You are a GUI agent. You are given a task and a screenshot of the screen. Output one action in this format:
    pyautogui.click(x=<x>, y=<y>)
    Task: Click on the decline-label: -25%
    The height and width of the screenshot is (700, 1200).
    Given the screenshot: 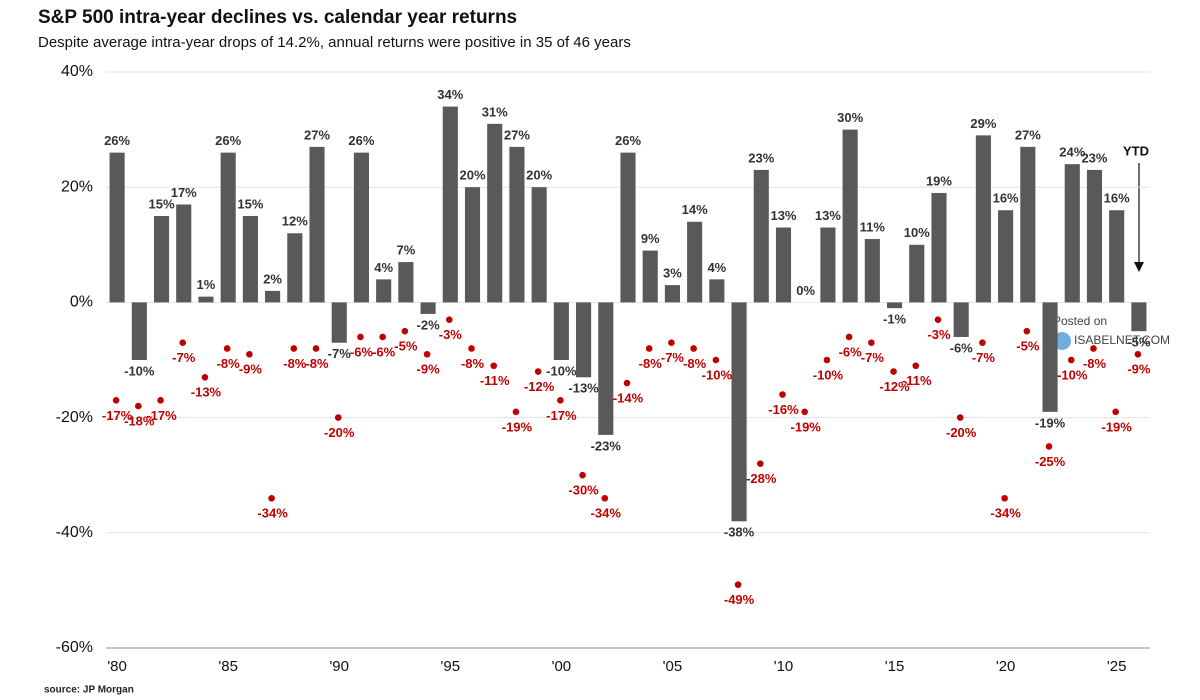 What is the action you would take?
    pyautogui.click(x=1050, y=461)
    